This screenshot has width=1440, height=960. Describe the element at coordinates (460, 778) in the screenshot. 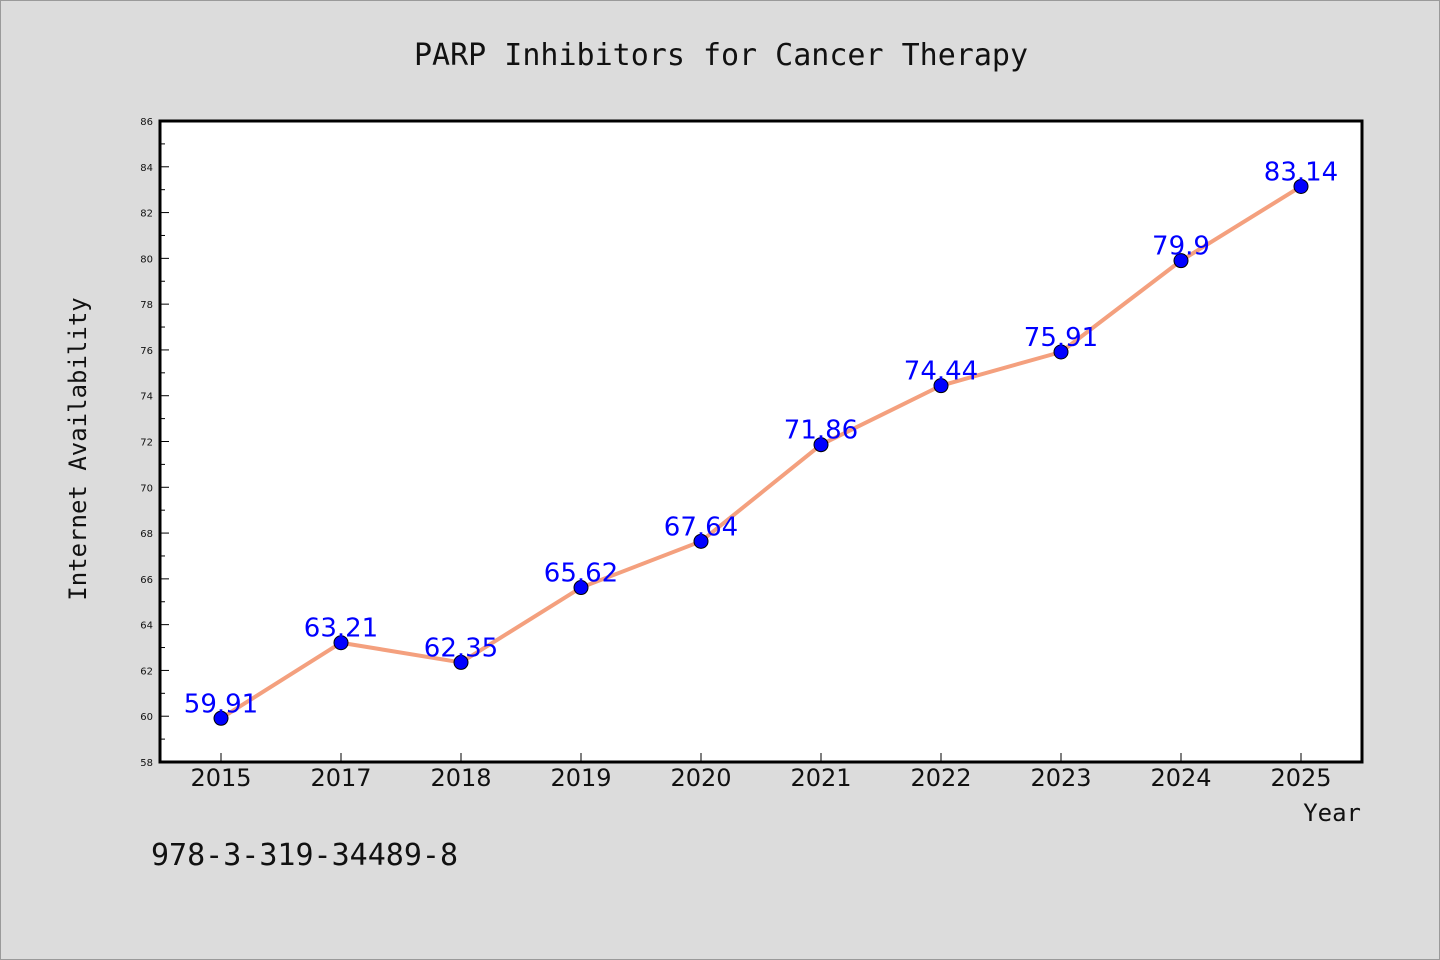

I see `x-tick-label: 2018` at that location.